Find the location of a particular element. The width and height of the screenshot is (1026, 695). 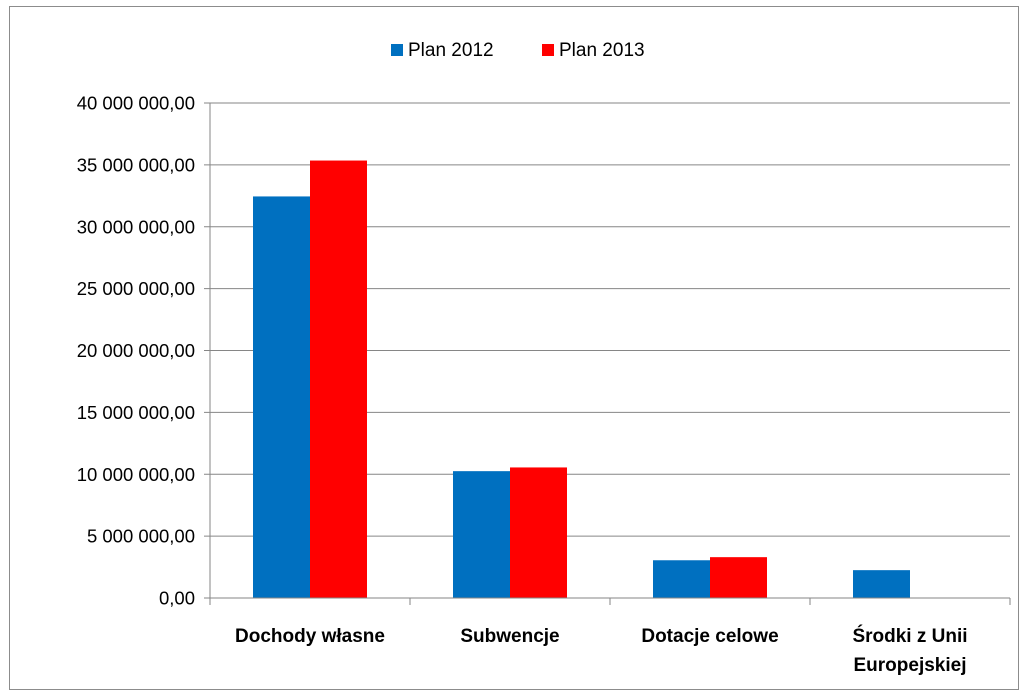

y-tick-label: 25 000 000,00 is located at coordinates (136, 288).